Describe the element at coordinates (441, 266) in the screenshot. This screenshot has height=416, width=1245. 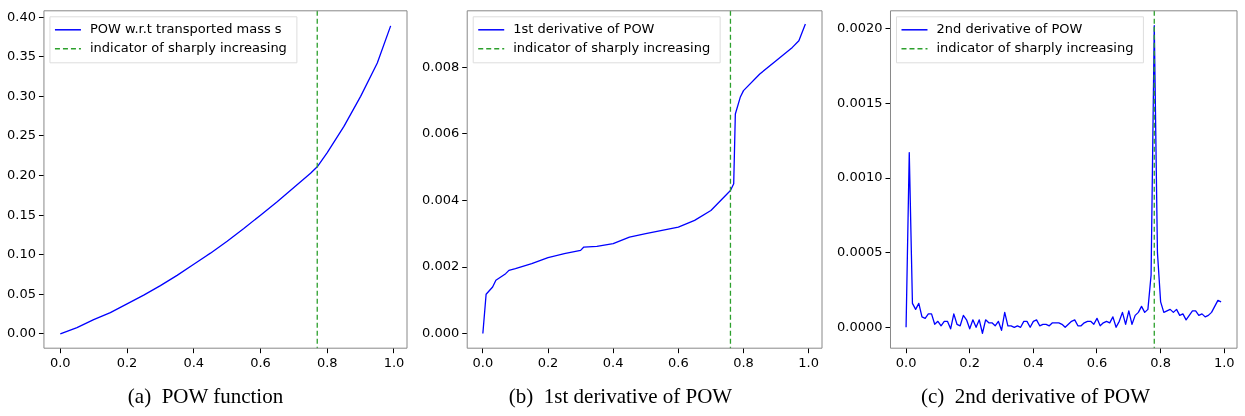
I see `y-tick-label: 0.002` at that location.